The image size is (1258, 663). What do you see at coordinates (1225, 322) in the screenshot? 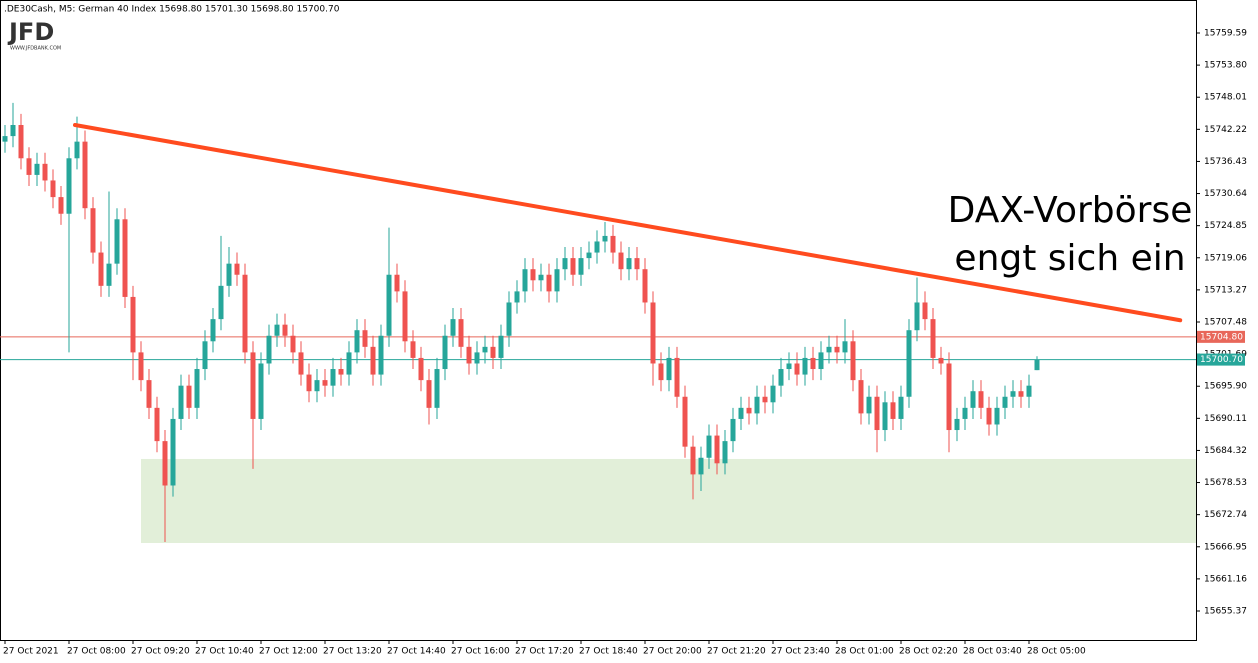
I see `y-tick-label: 15707.48` at bounding box center [1225, 322].